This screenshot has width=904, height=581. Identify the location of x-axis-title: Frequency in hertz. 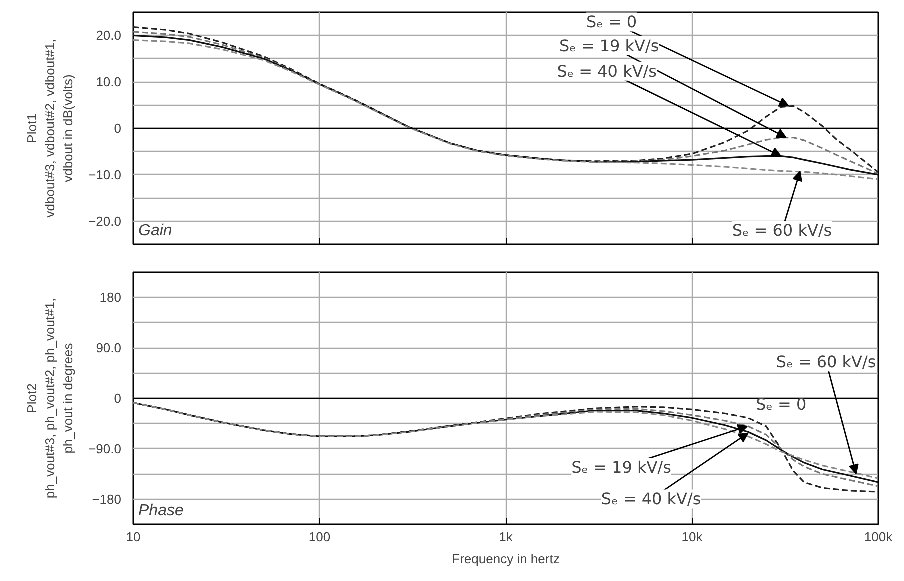
(506, 559).